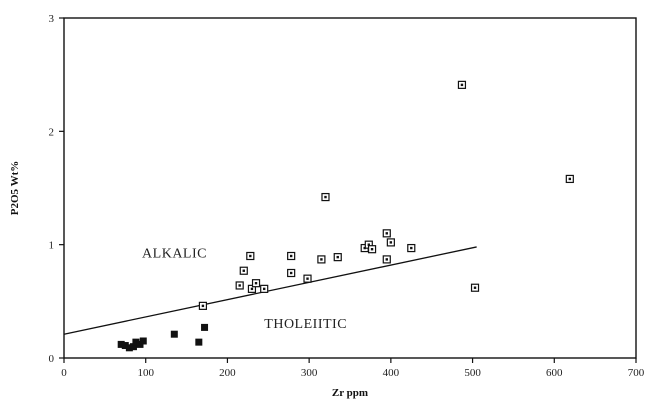  I want to click on y-tick-label: 2, so click(52, 132).